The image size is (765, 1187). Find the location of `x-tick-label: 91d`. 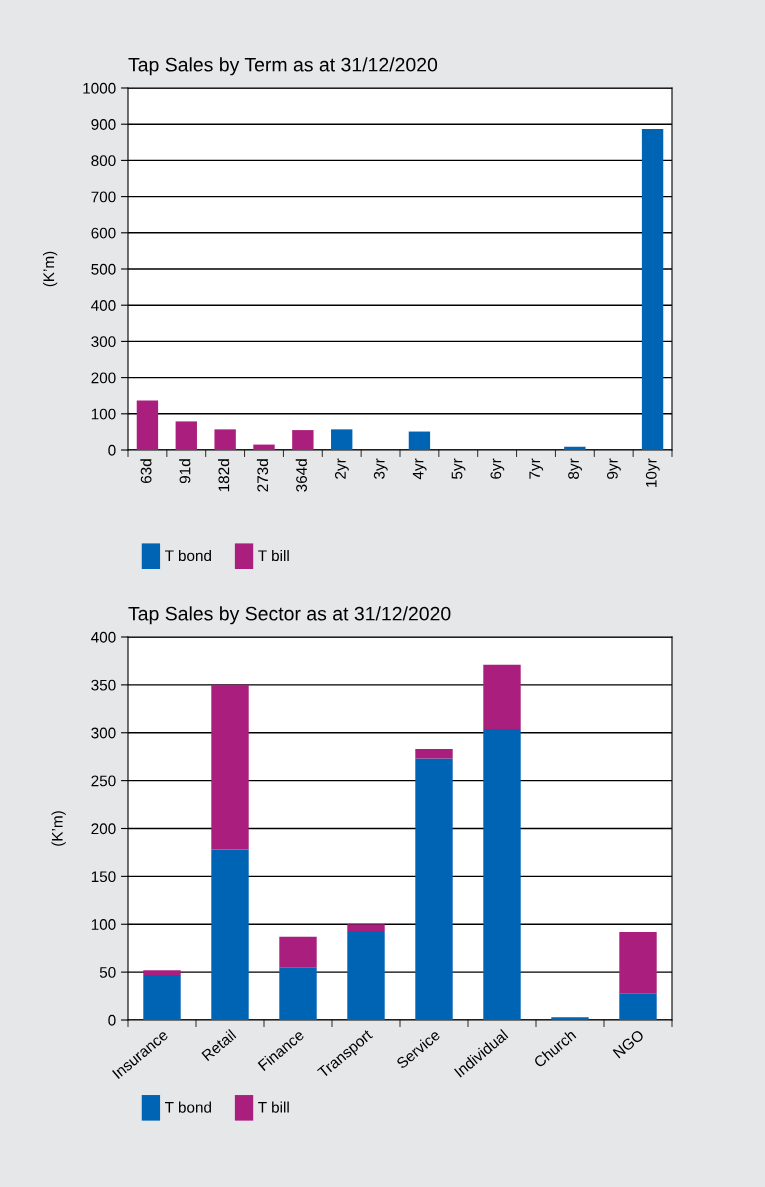

x-tick-label: 91d is located at coordinates (185, 471).